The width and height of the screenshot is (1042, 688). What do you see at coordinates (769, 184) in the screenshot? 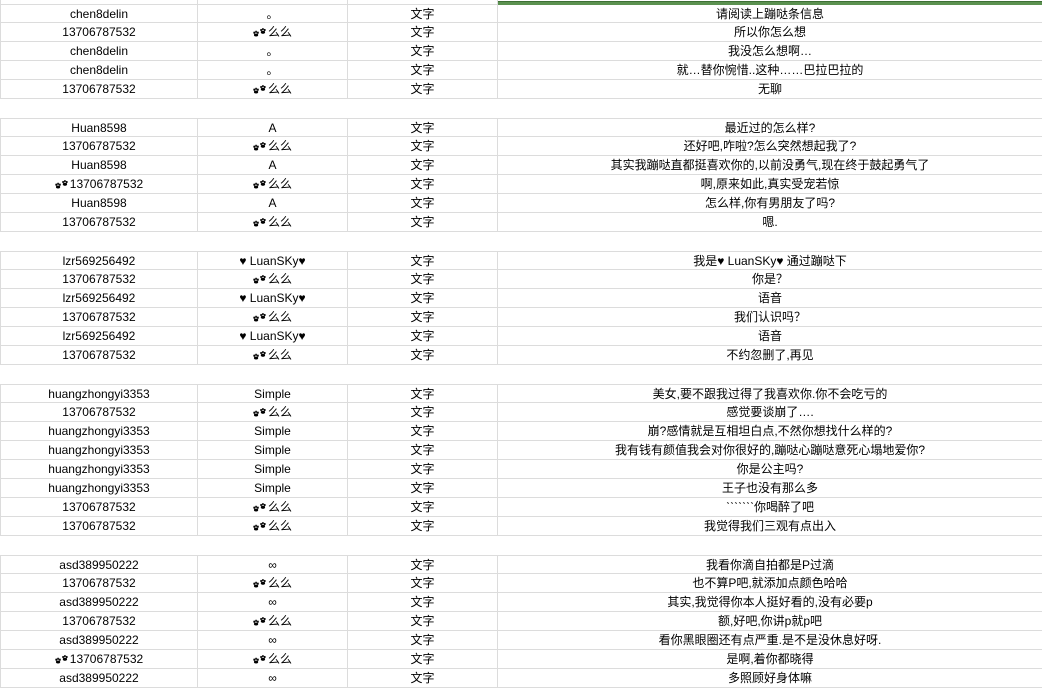
I see `cell-message: 啊,原来如此,真实受宠若惊` at bounding box center [769, 184].